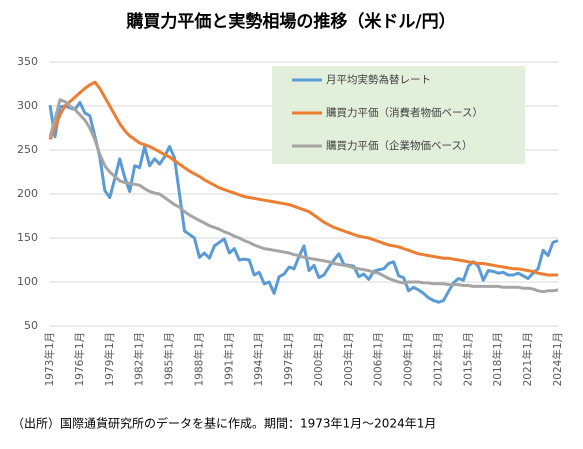  I want to click on x-tick-label: 1988年1月, so click(198, 359).